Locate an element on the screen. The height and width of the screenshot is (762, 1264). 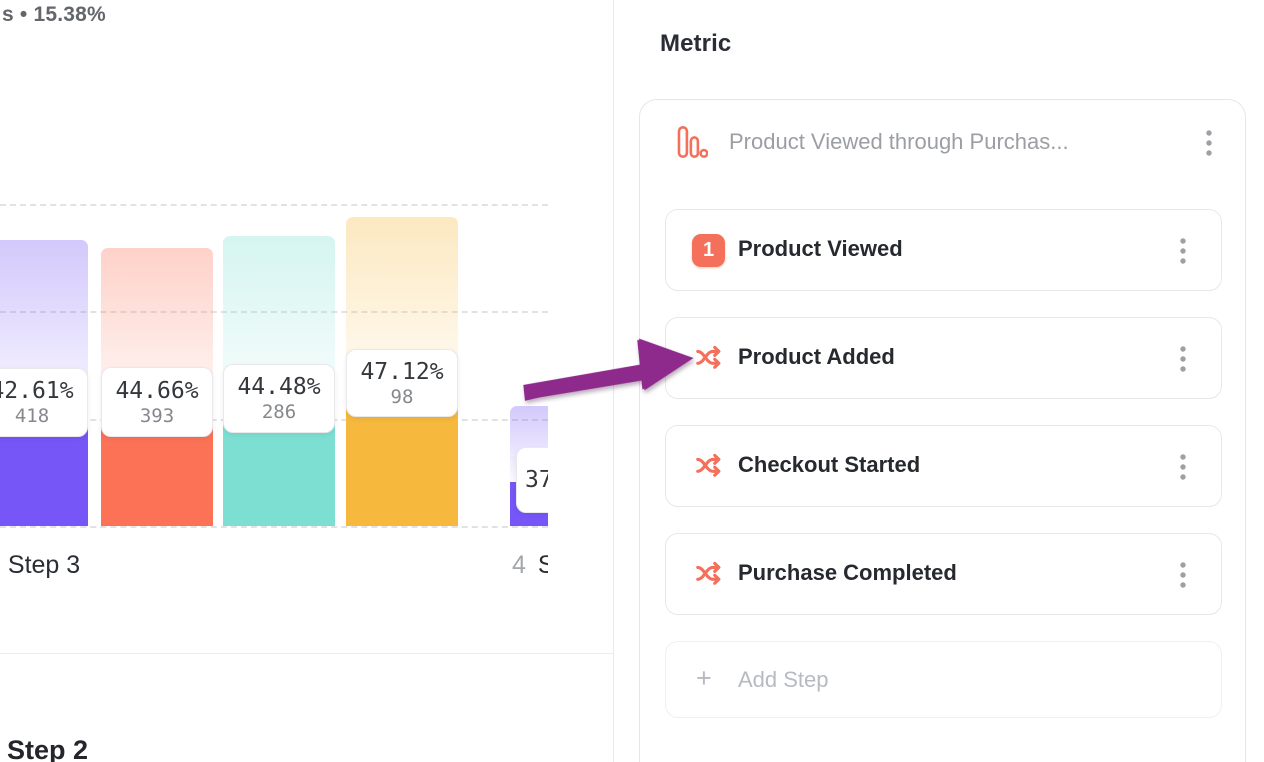
add-step-button: + Add Step is located at coordinates (943, 679).